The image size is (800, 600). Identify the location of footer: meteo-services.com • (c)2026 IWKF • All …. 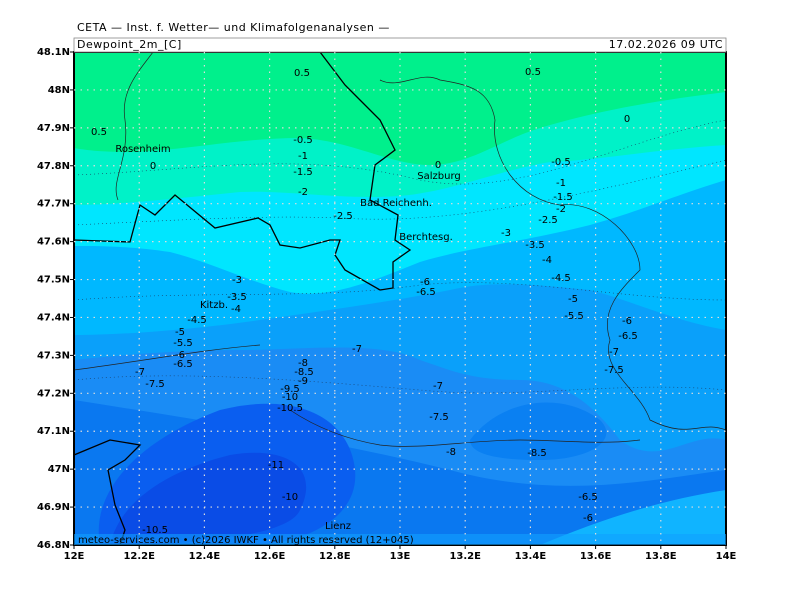
(246, 540).